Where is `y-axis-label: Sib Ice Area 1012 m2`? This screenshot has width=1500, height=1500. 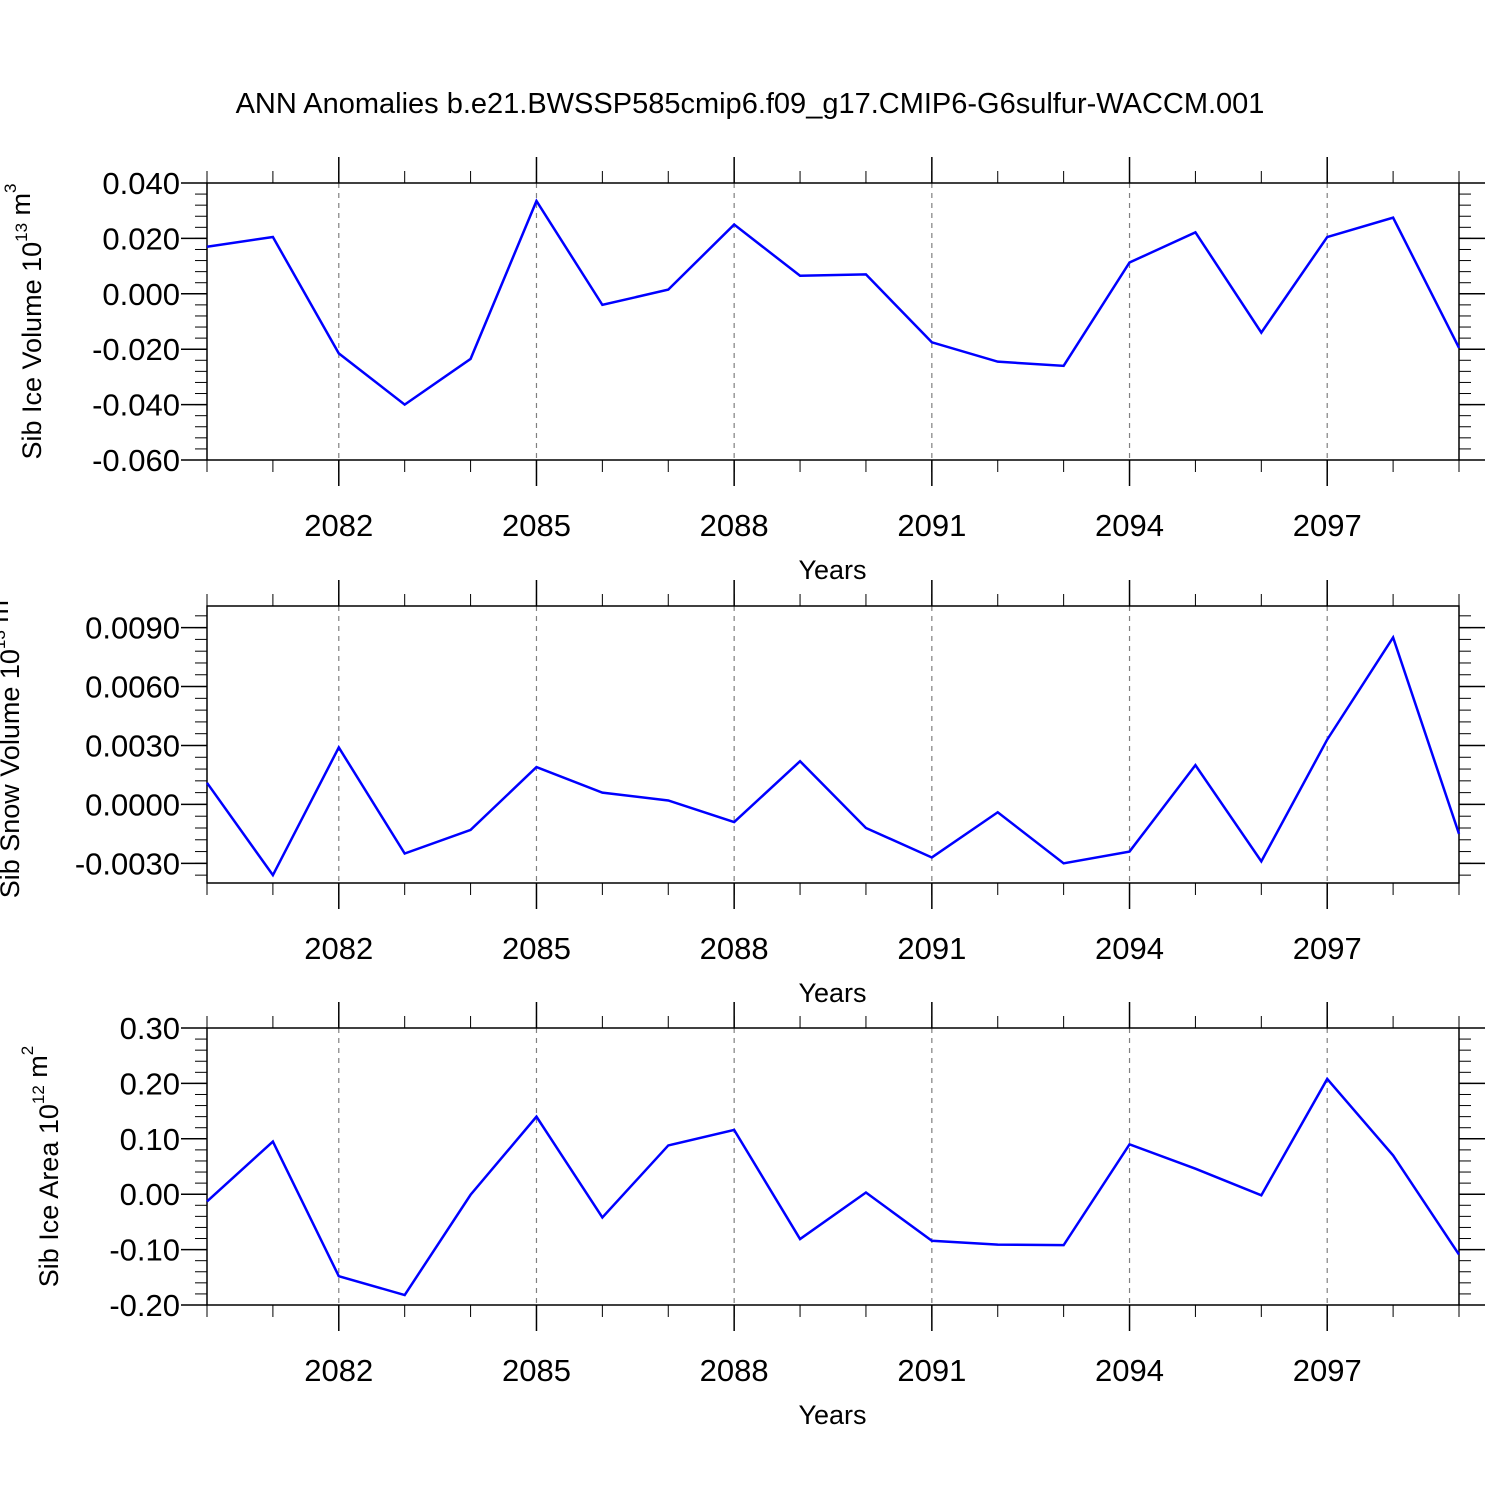 y-axis-label: Sib Ice Area 1012 m2 is located at coordinates (41, 1167).